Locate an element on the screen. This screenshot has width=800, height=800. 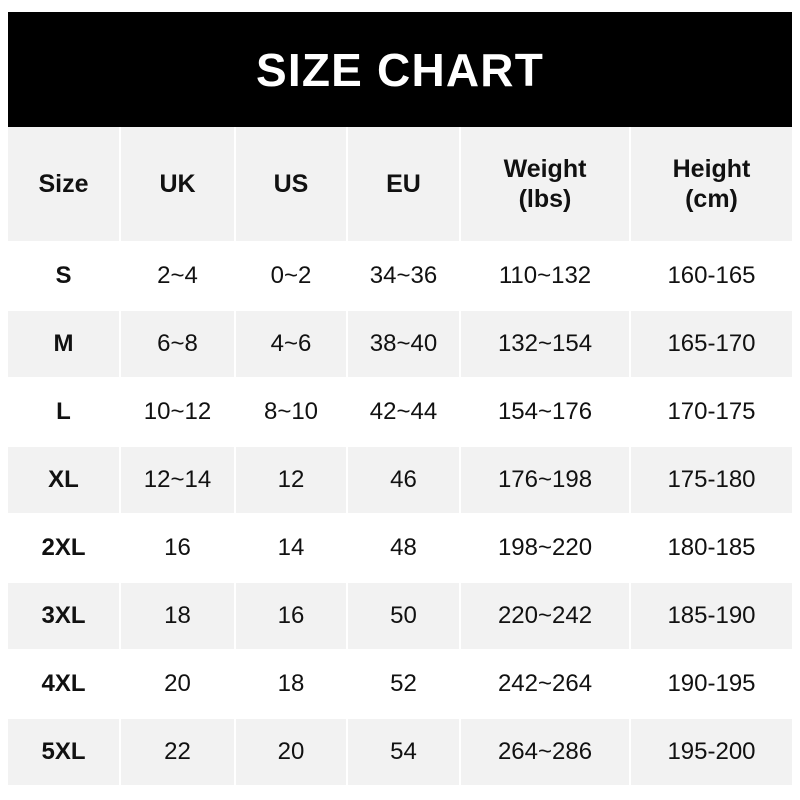
cell-uk: 2~4 is located at coordinates (178, 276).